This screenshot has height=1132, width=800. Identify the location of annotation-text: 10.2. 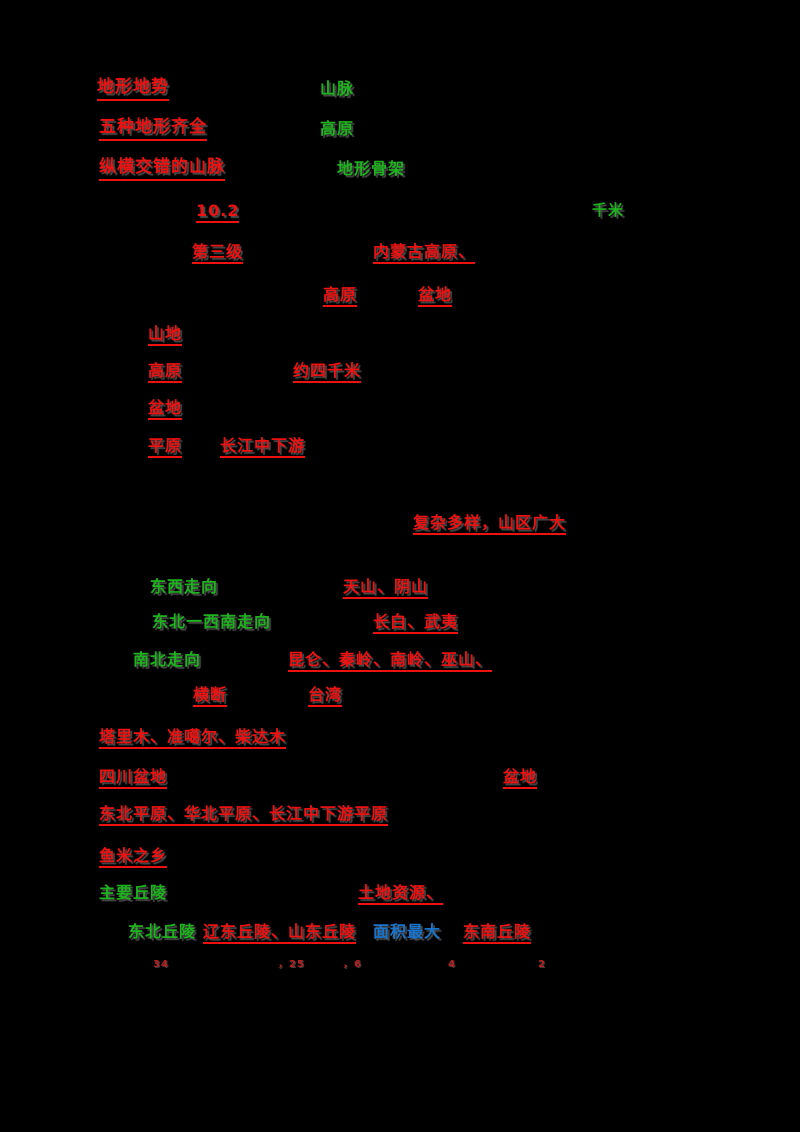
(218, 212).